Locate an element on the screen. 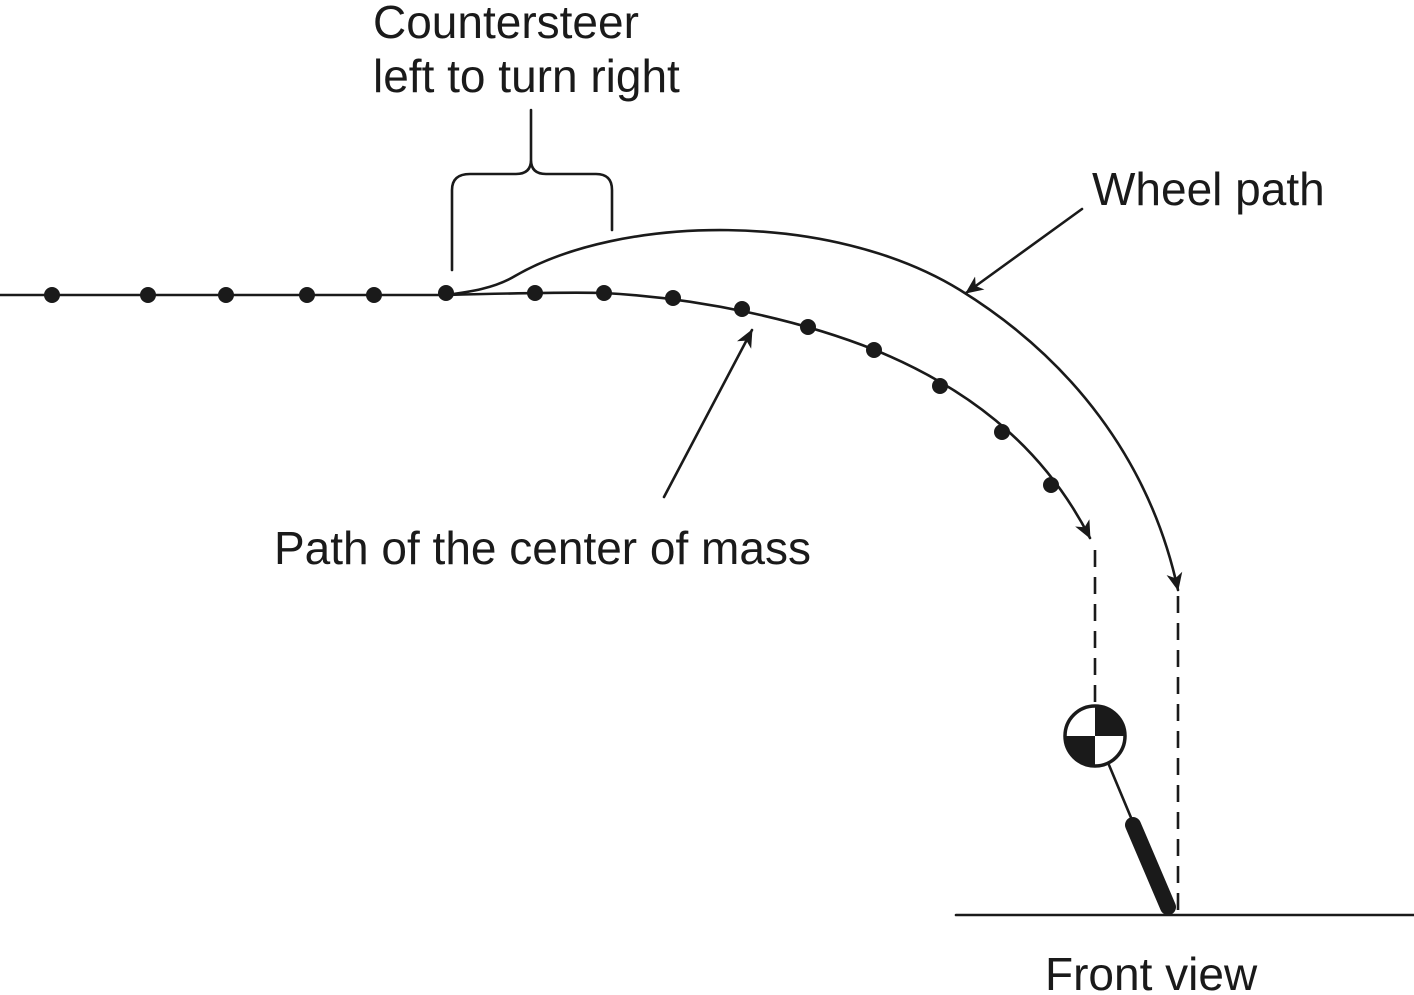 This screenshot has width=1414, height=995. center-of-mass-symbol is located at coordinates (1095, 736).